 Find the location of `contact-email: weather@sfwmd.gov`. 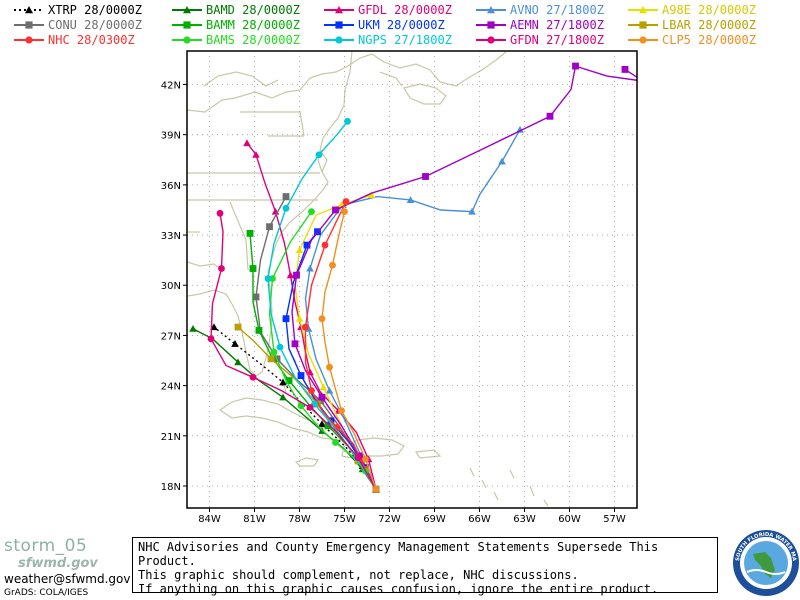

contact-email: weather@sfwmd.gov is located at coordinates (67, 579).